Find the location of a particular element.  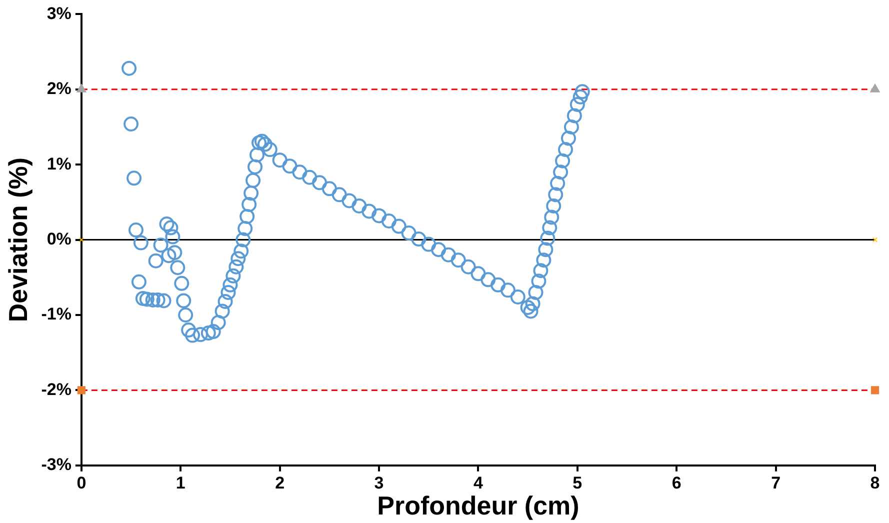

y-tick-label: -2% is located at coordinates (56, 389).